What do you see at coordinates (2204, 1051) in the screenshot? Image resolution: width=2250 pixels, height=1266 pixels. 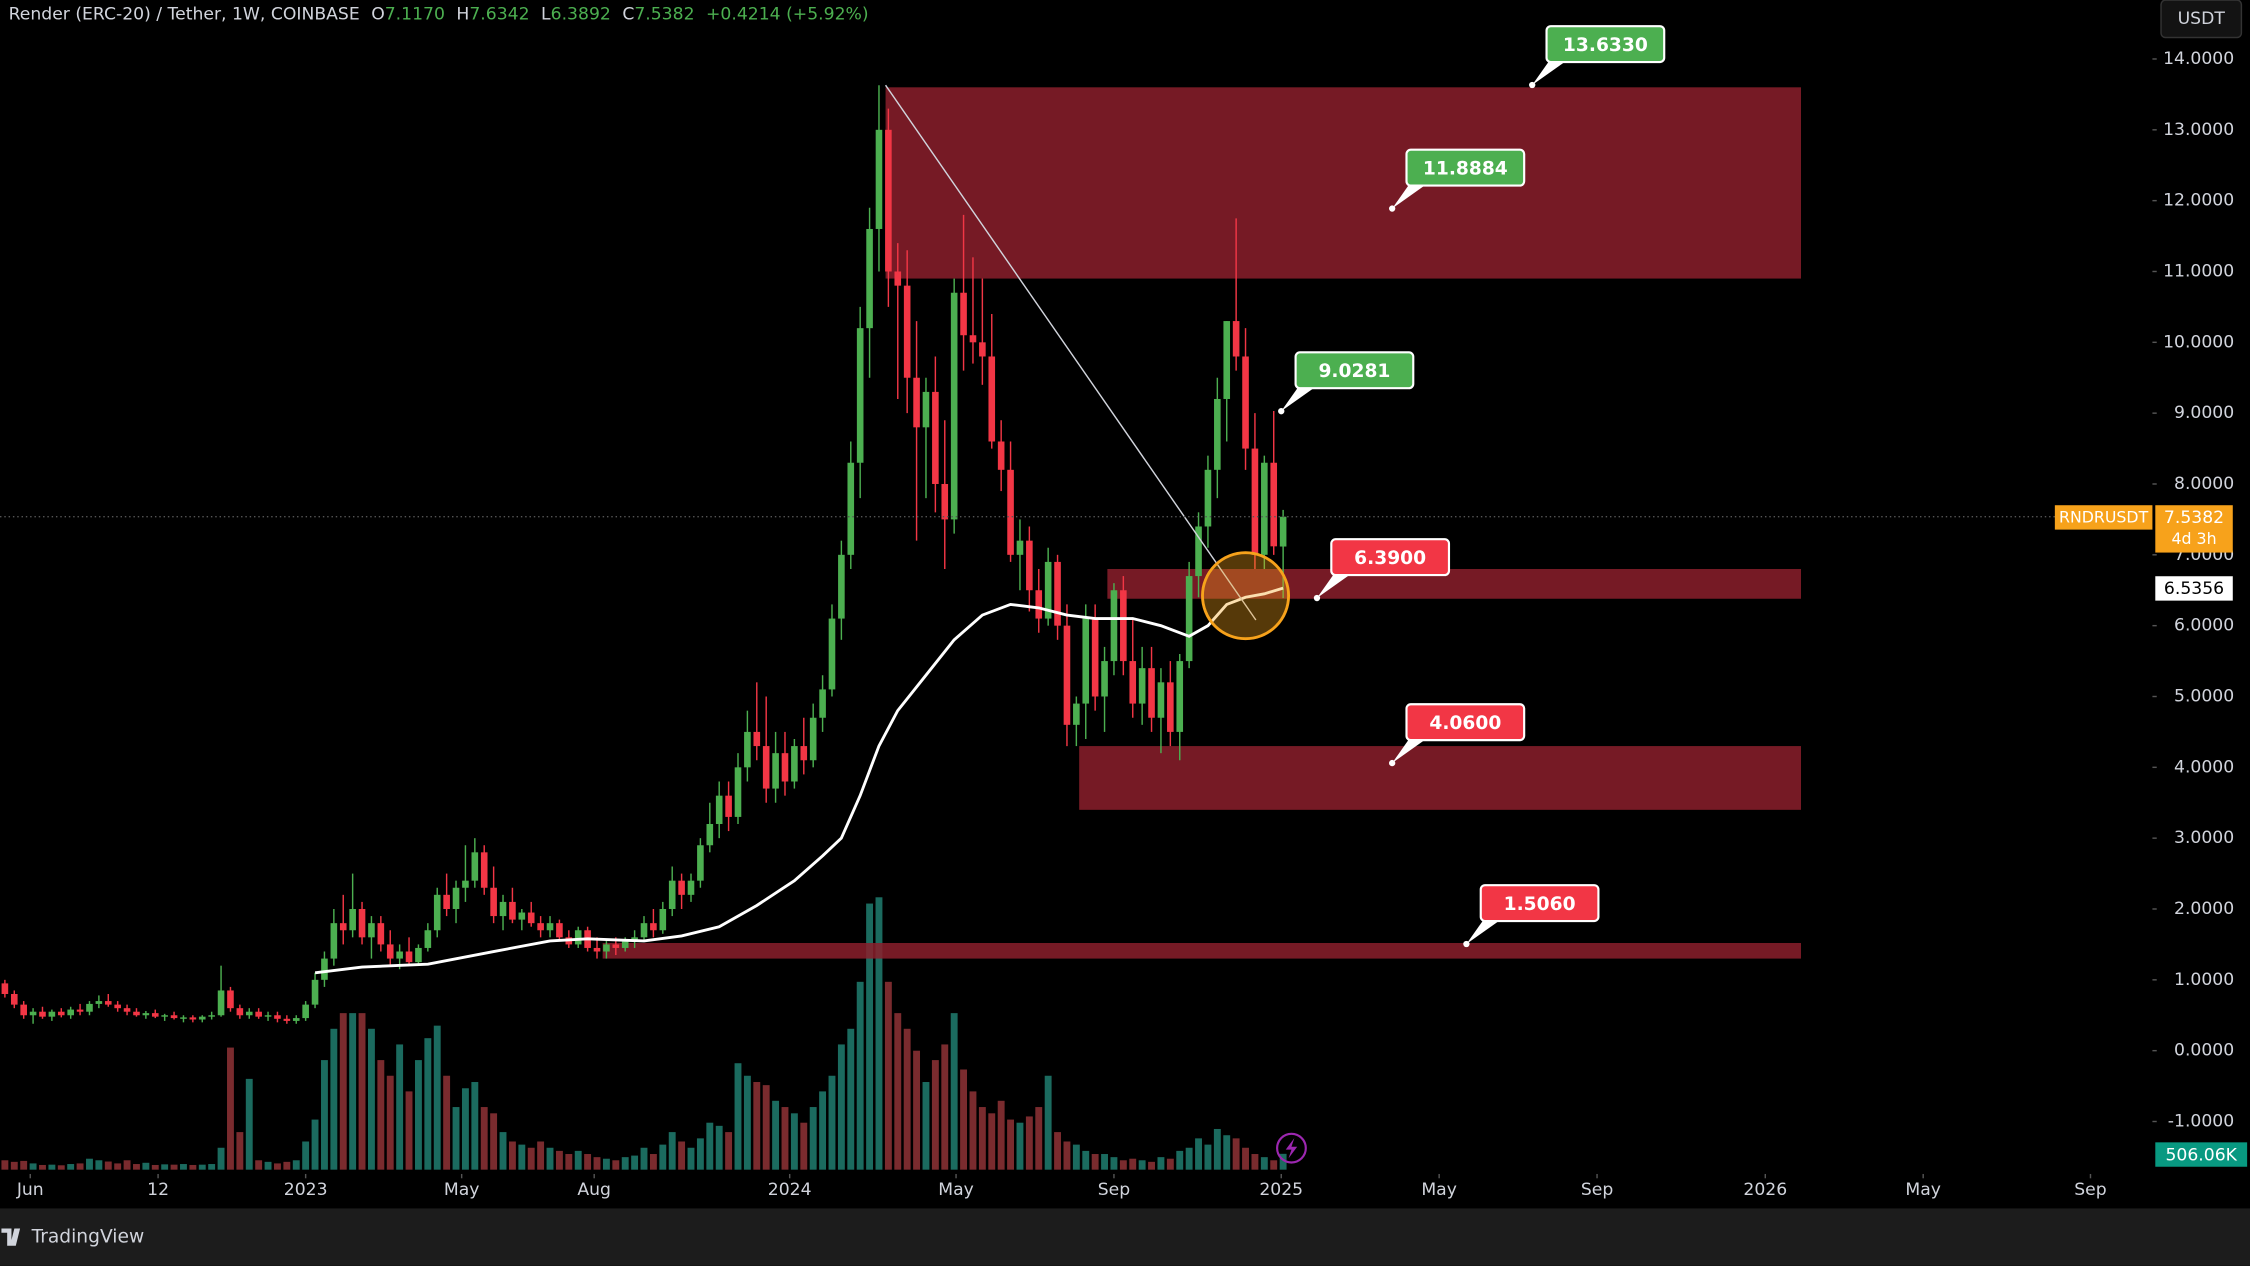 I see `y-tick-label: 0.0000` at bounding box center [2204, 1051].